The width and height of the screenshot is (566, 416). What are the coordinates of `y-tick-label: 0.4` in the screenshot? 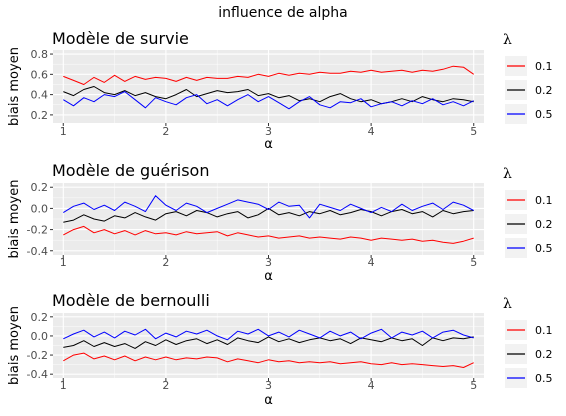 It's located at (40, 95).